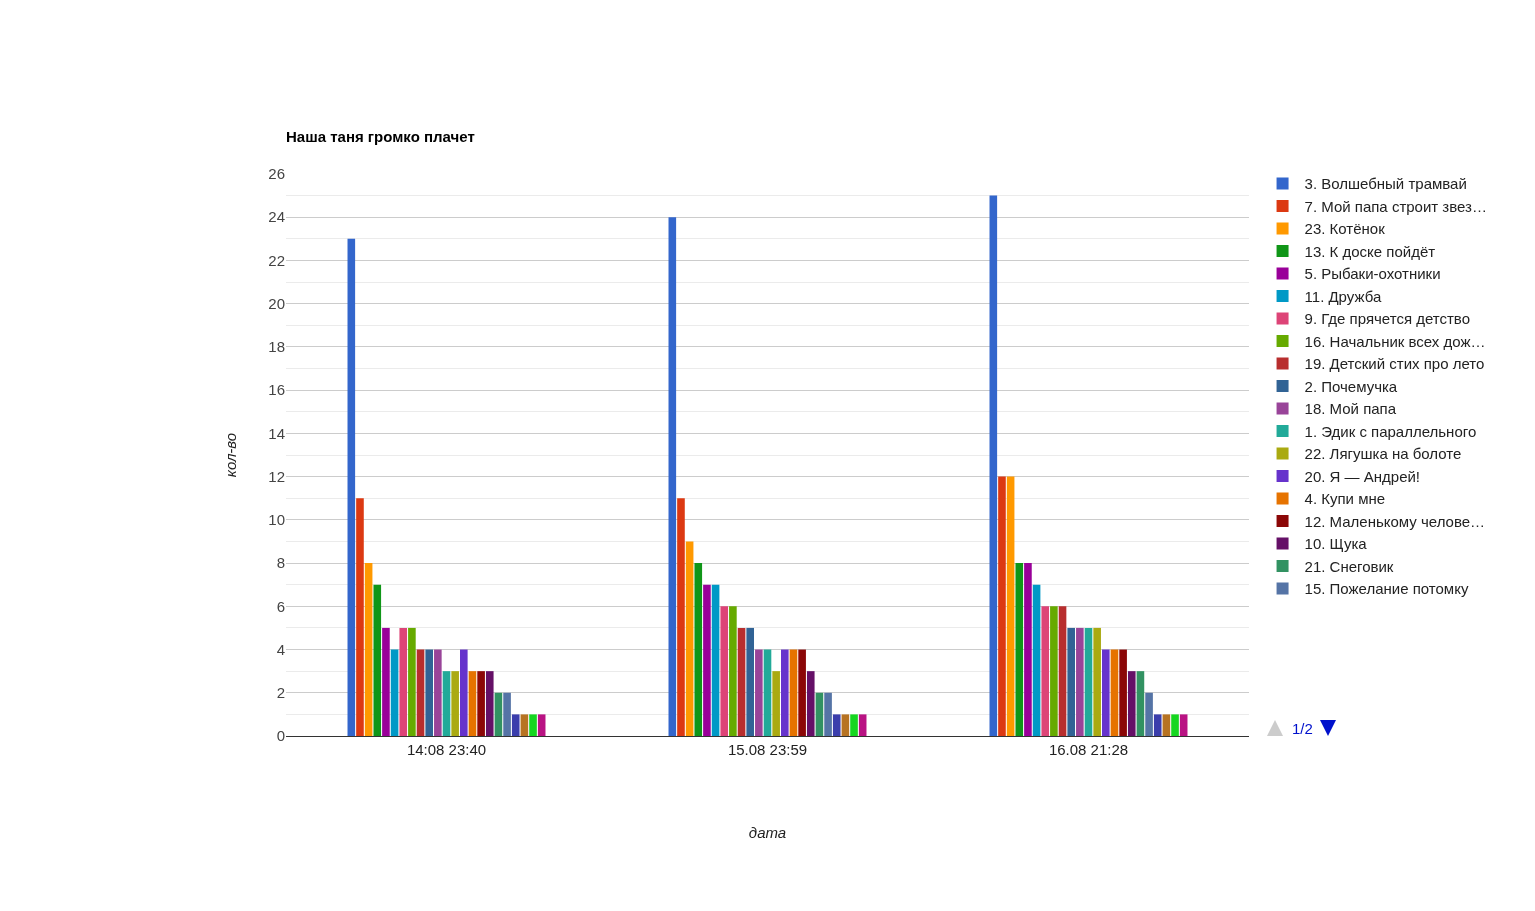 This screenshot has width=1535, height=911. Describe the element at coordinates (1390, 431) in the screenshot. I see `legend-label: 1. Эдик с параллельного` at that location.